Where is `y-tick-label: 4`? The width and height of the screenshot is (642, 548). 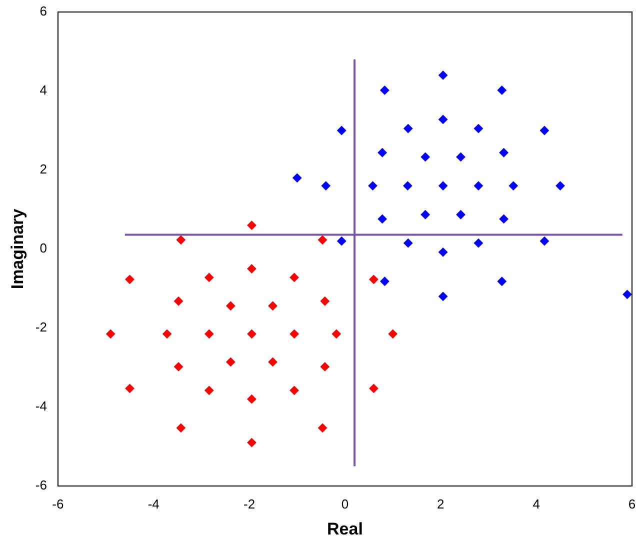
y-tick-label: 4 is located at coordinates (43, 90).